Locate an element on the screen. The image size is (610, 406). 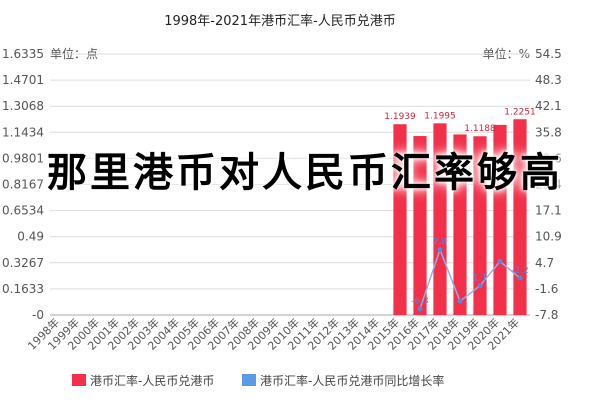
series-line is located at coordinates (470, 278).